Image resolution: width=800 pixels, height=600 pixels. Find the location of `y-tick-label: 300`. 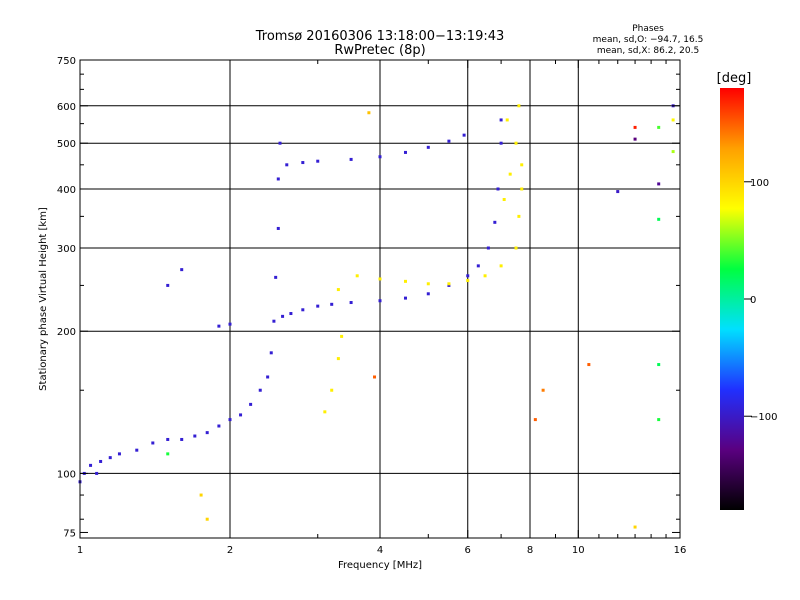

y-tick-label: 300 is located at coordinates (66, 249).